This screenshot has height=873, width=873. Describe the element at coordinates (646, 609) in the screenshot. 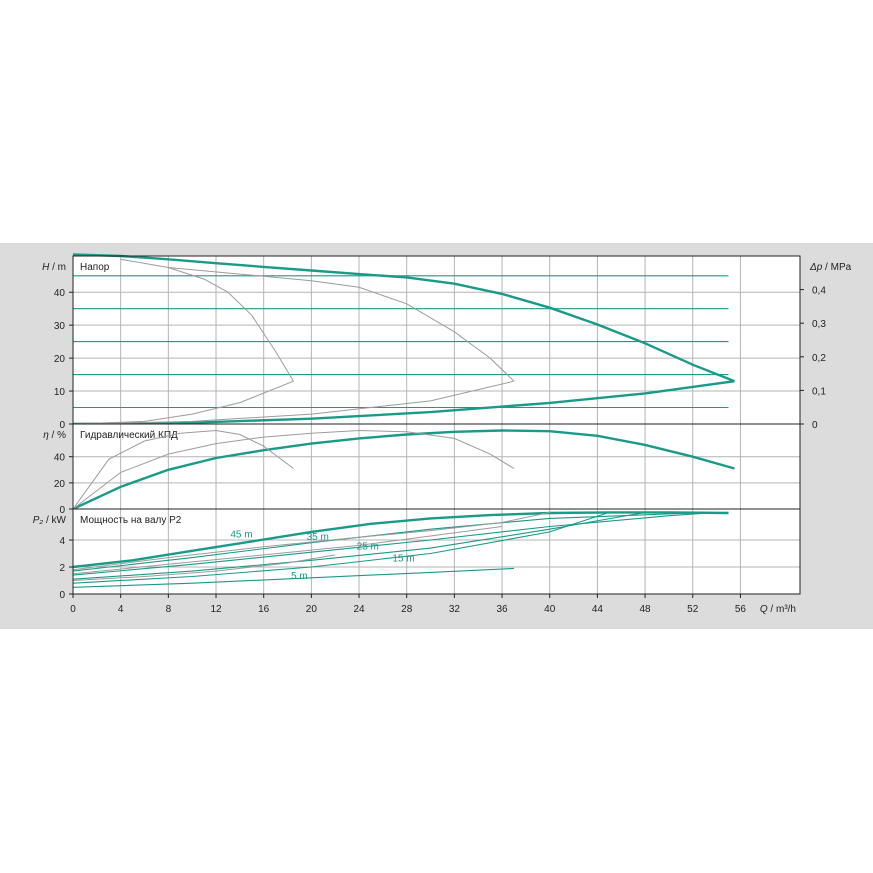

I see `x-tick-label: 48` at that location.